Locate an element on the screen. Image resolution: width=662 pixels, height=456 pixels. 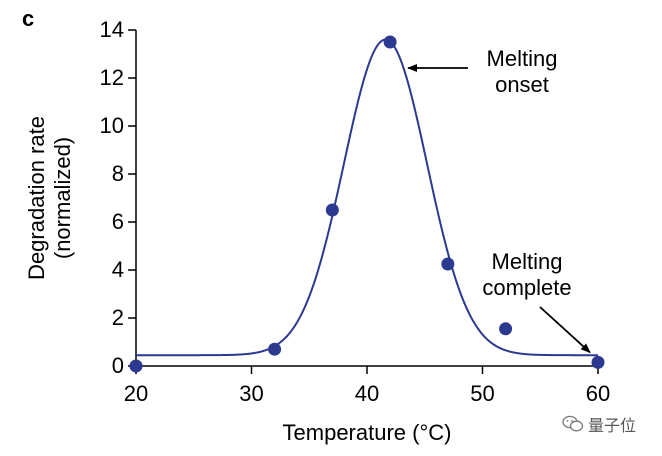
x-tick-label: 20 is located at coordinates (136, 393).